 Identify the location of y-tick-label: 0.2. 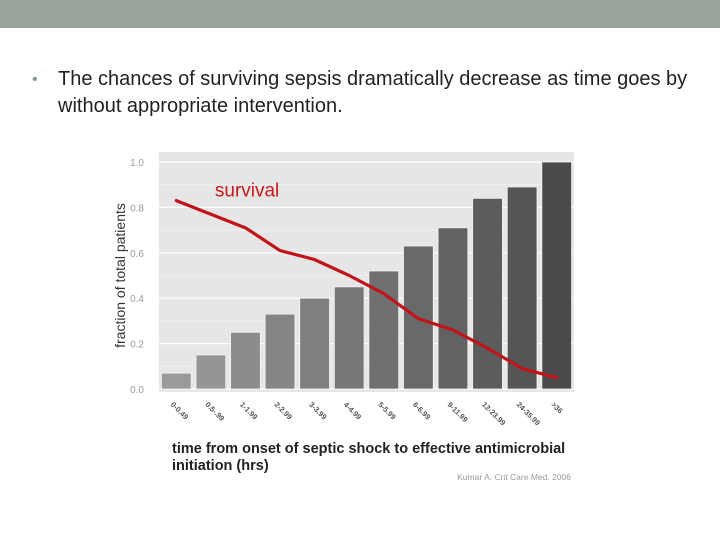
(137, 345).